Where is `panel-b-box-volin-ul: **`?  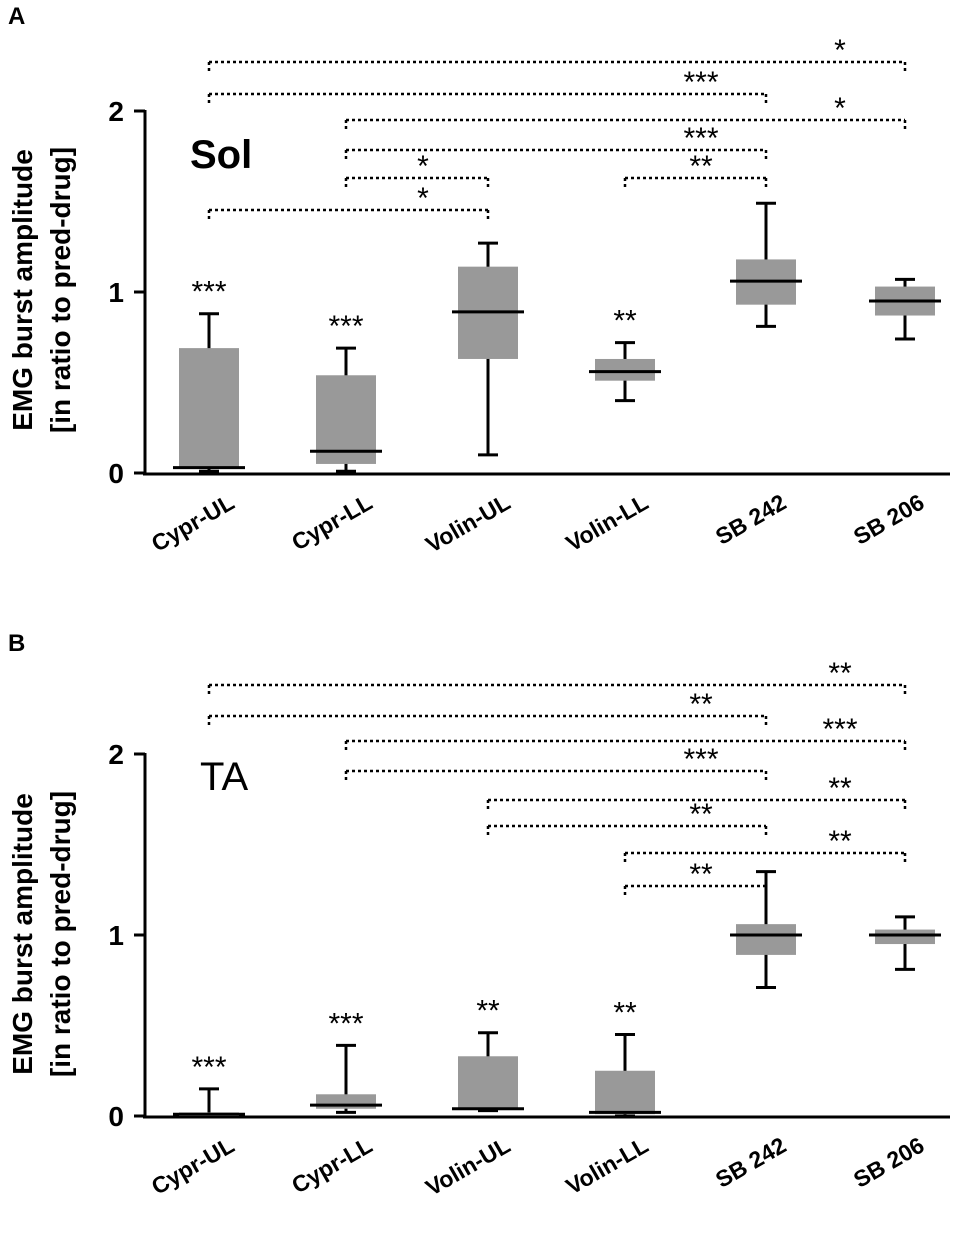 panel-b-box-volin-ul: ** is located at coordinates (488, 1054).